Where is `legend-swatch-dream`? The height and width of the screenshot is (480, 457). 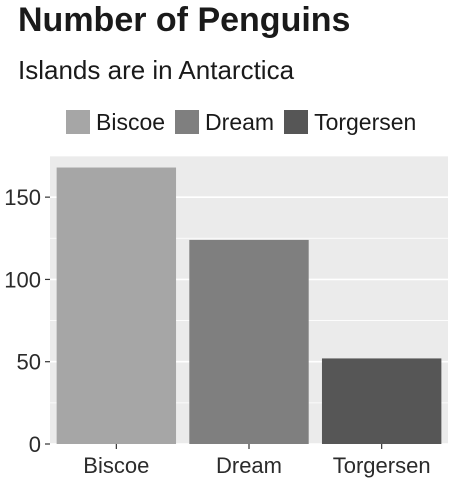
legend-swatch-dream is located at coordinates (187, 122).